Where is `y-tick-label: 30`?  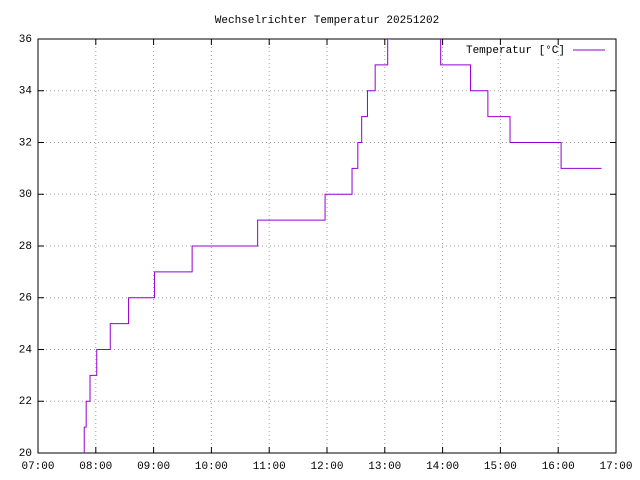
y-tick-label: 30 is located at coordinates (25, 195).